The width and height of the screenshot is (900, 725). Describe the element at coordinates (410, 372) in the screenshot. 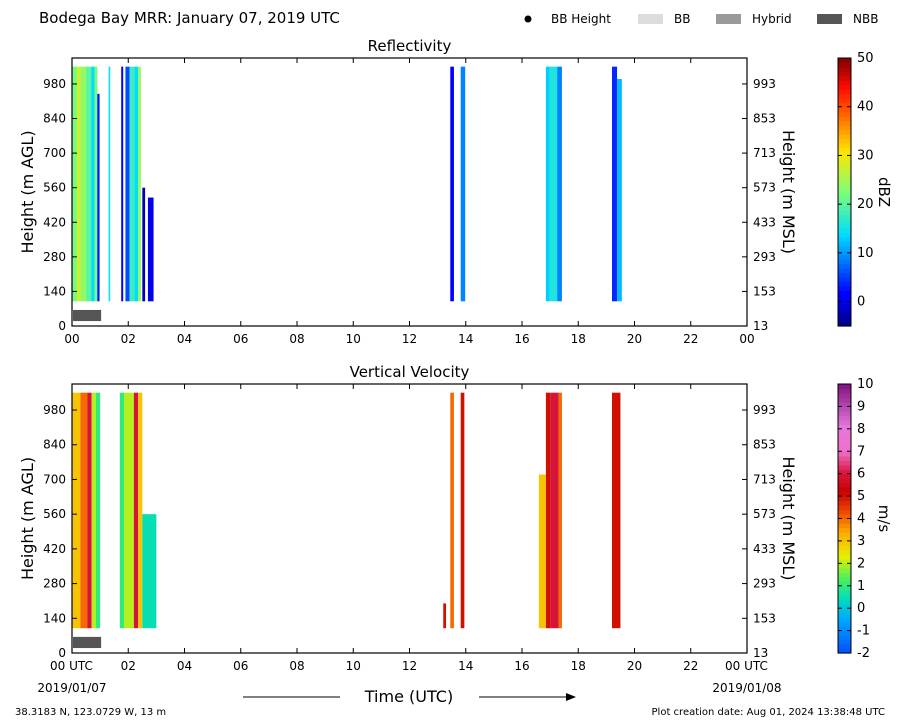

I see `panel-title: Vertical Velocity` at that location.